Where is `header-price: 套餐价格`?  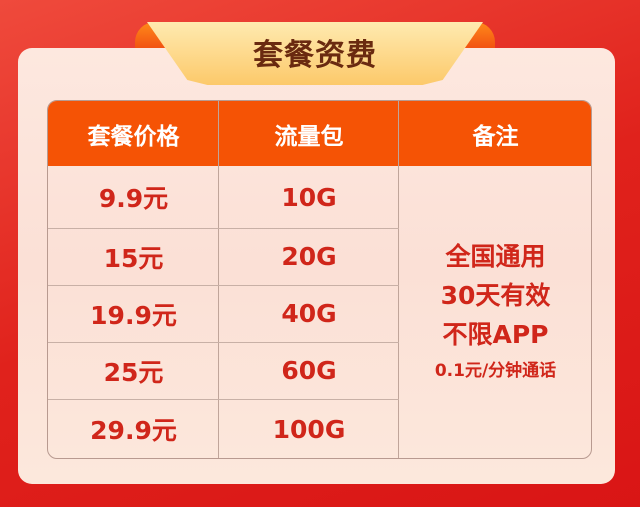 header-price: 套餐价格 is located at coordinates (133, 136).